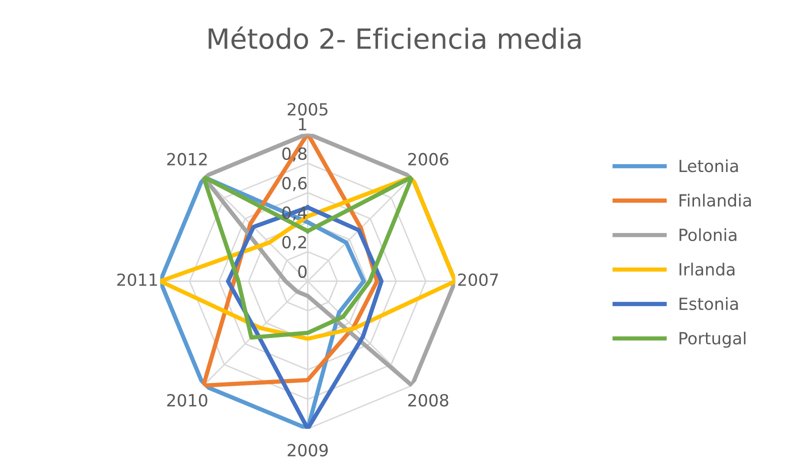 This screenshot has width=789, height=461. Describe the element at coordinates (428, 159) in the screenshot. I see `spoke-label: 2006` at that location.